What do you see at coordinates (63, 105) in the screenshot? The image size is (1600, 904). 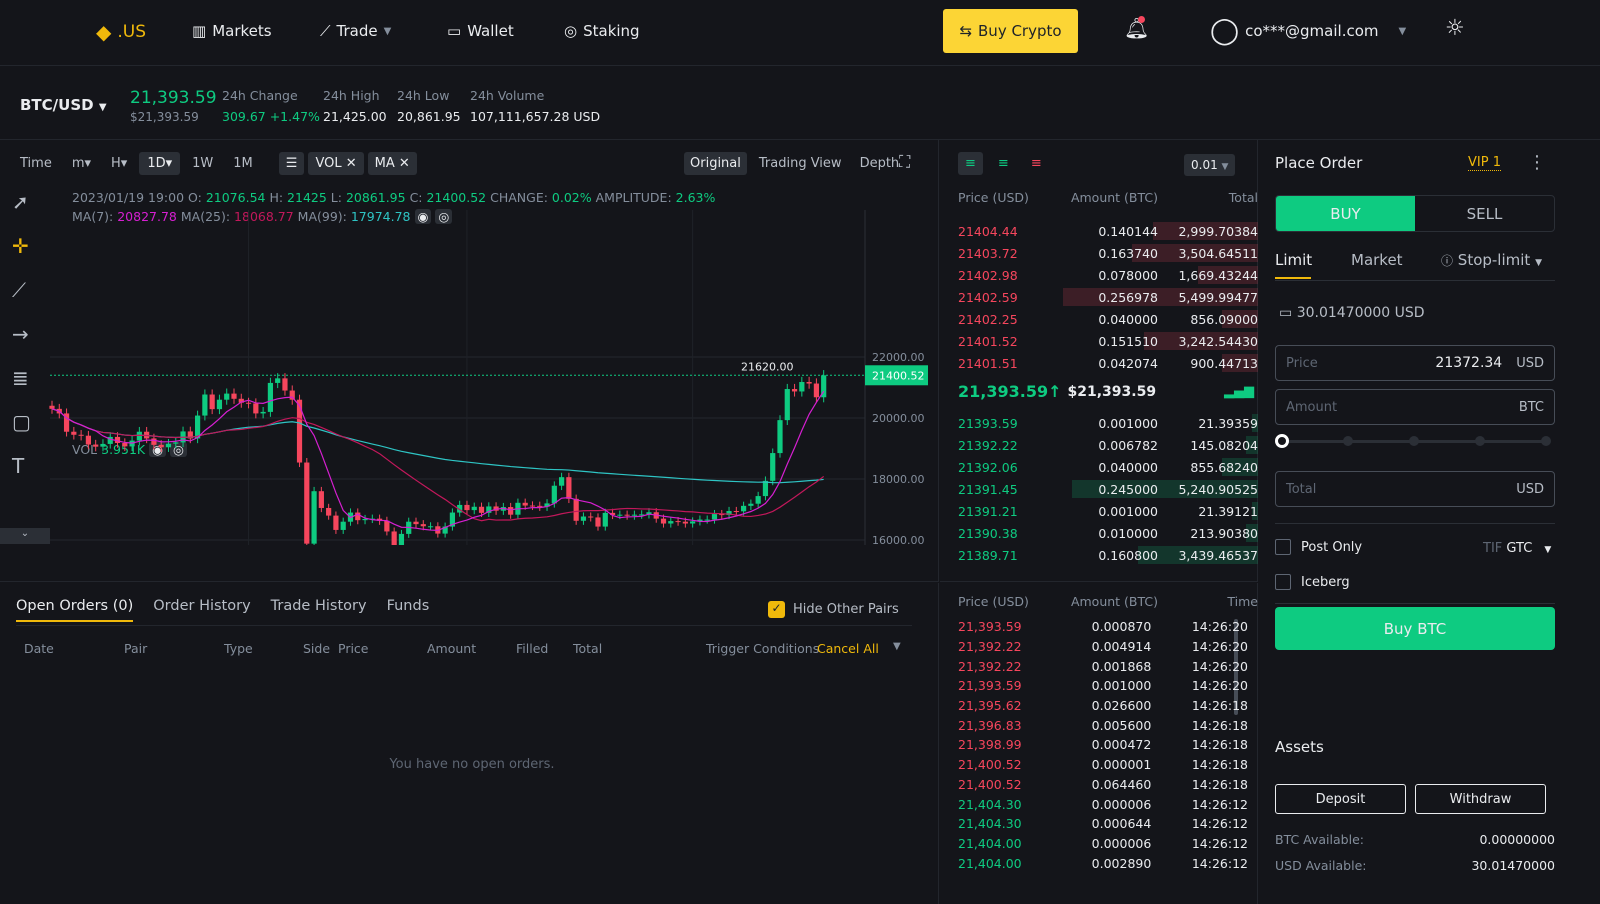 I see `pair-selector: BTC/USD ▼` at bounding box center [63, 105].